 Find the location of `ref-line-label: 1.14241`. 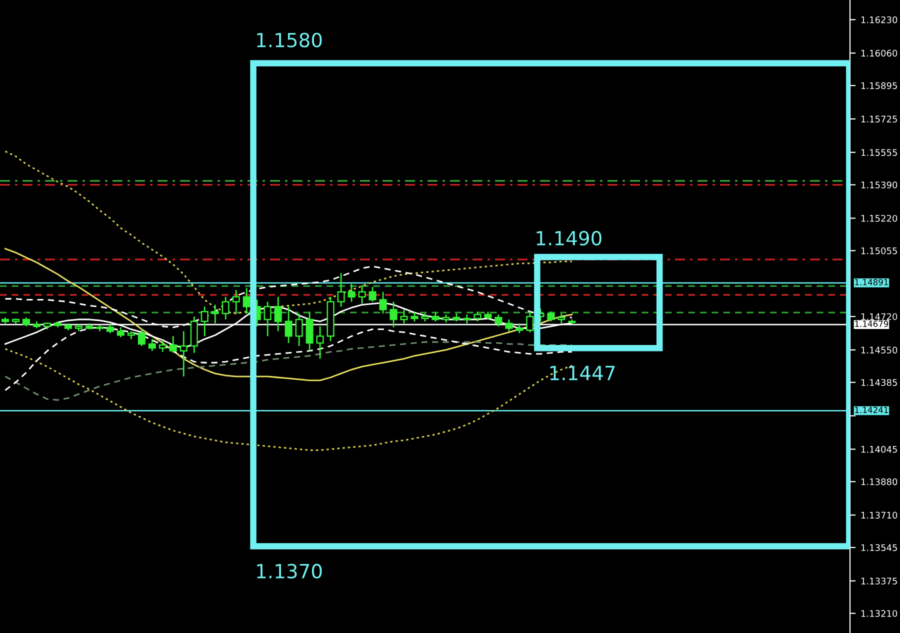

ref-line-label: 1.14241 is located at coordinates (871, 409).